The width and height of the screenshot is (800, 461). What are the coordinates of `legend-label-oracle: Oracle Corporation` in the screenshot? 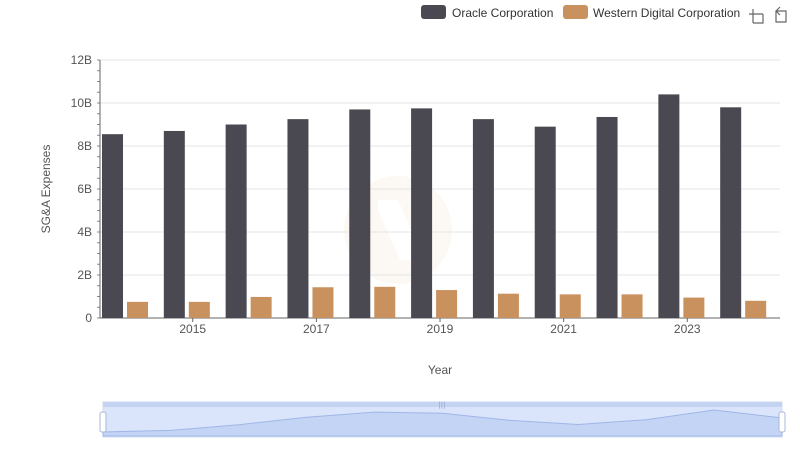 It's located at (502, 13).